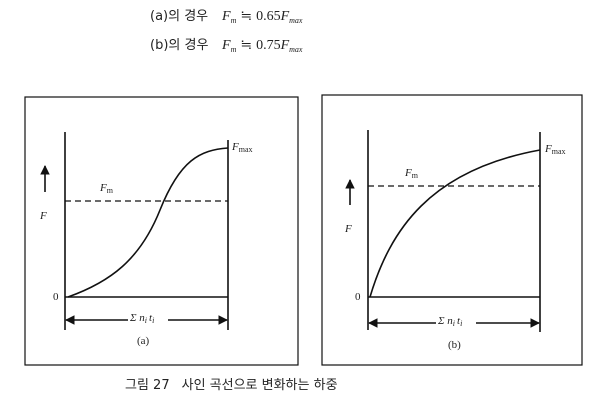 Image resolution: width=600 pixels, height=406 pixels. I want to click on formula: (b)의 경우 Fm ≒ 0.75Fmax, so click(226, 46).